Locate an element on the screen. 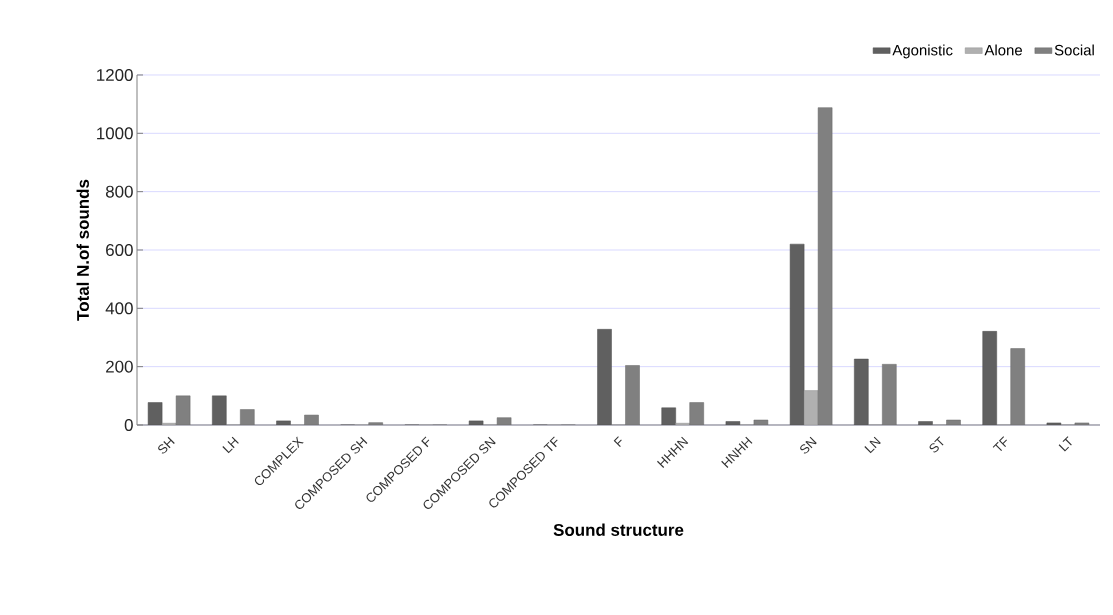 Image resolution: width=1113 pixels, height=615 pixels. x-tick-label: LN is located at coordinates (872, 445).